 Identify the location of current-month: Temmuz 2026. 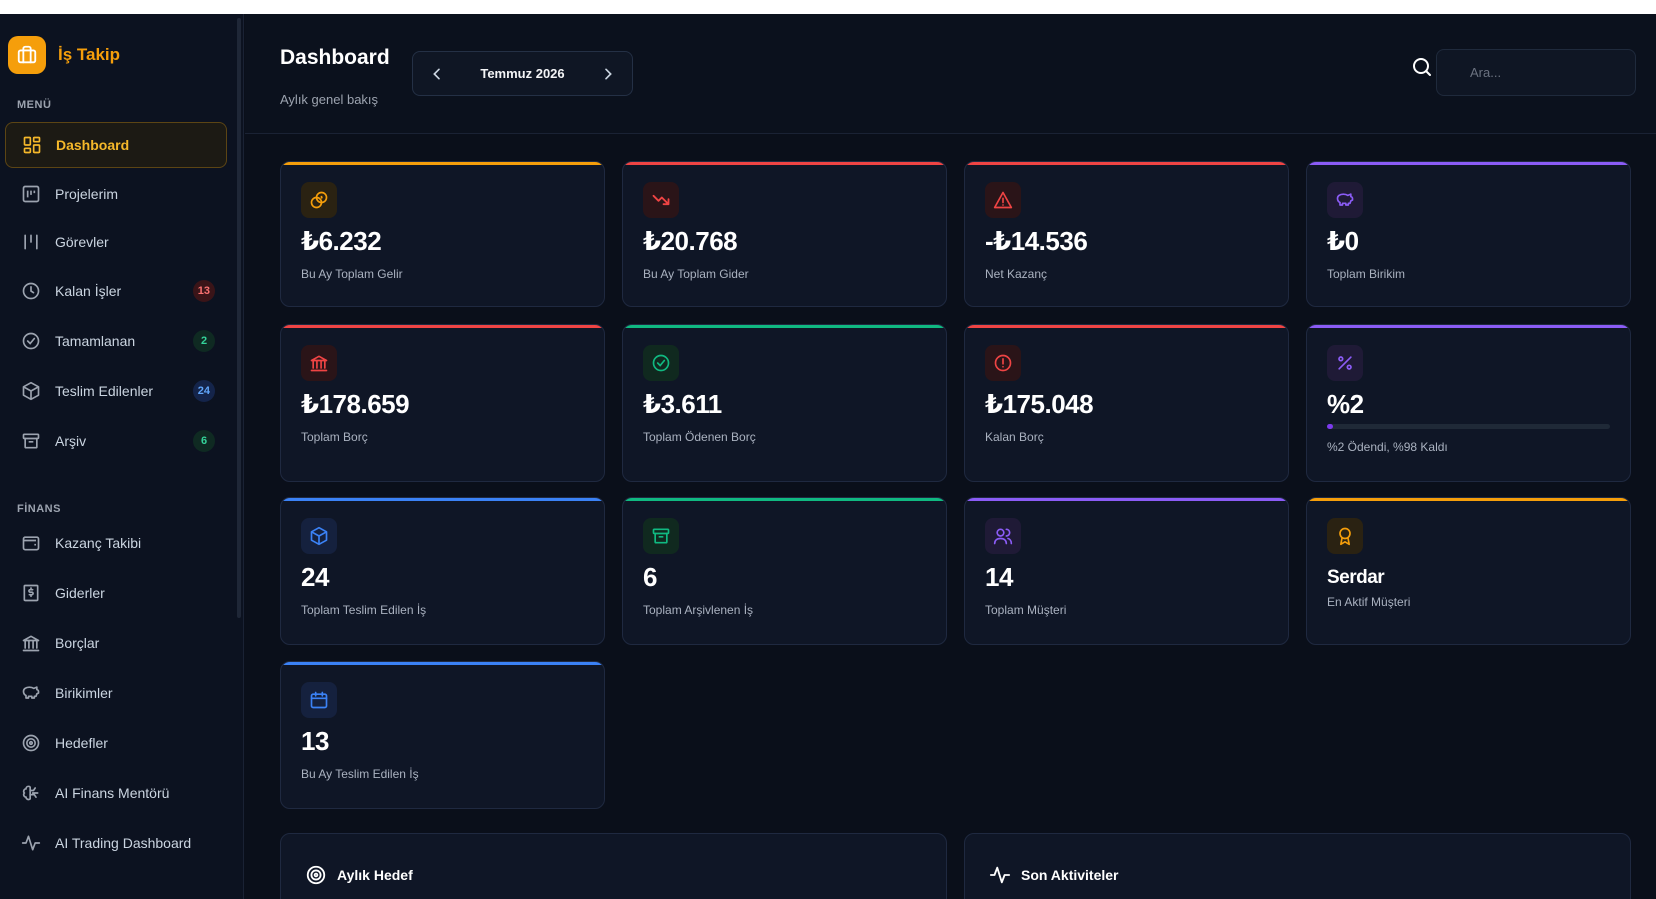
(522, 73).